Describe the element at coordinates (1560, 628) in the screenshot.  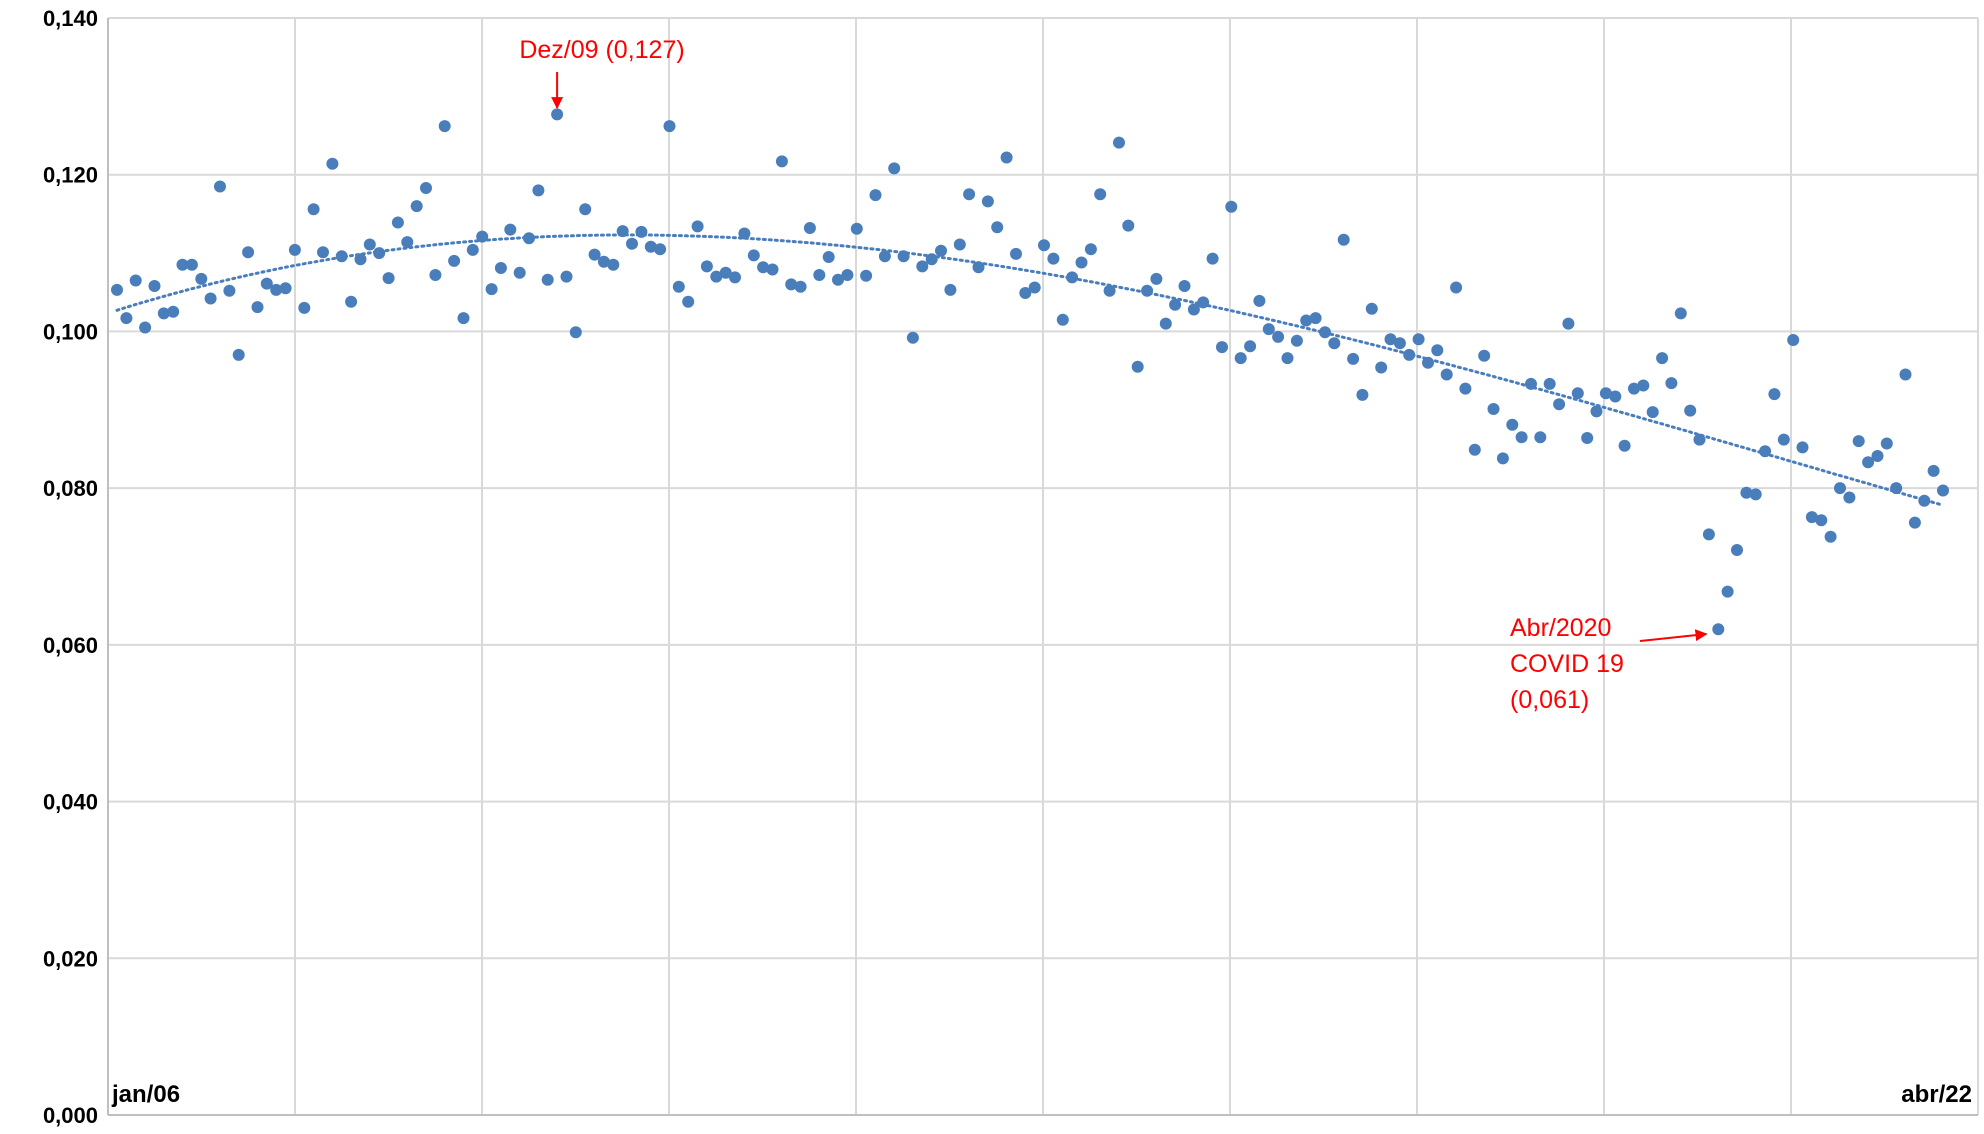
I see `annotation-covid-line: Abr/2020` at that location.